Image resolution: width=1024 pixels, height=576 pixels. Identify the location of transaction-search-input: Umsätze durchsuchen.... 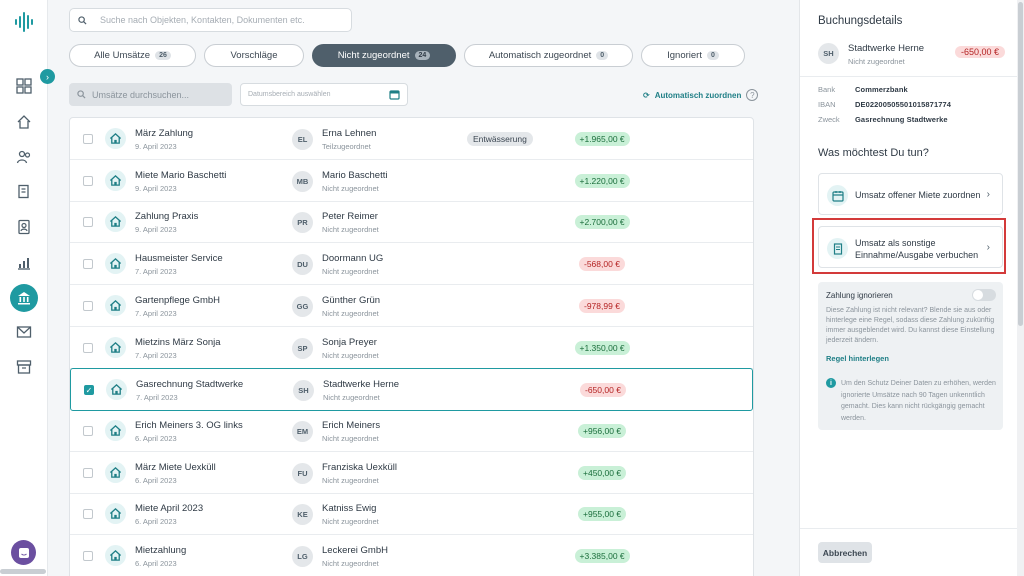
(150, 94).